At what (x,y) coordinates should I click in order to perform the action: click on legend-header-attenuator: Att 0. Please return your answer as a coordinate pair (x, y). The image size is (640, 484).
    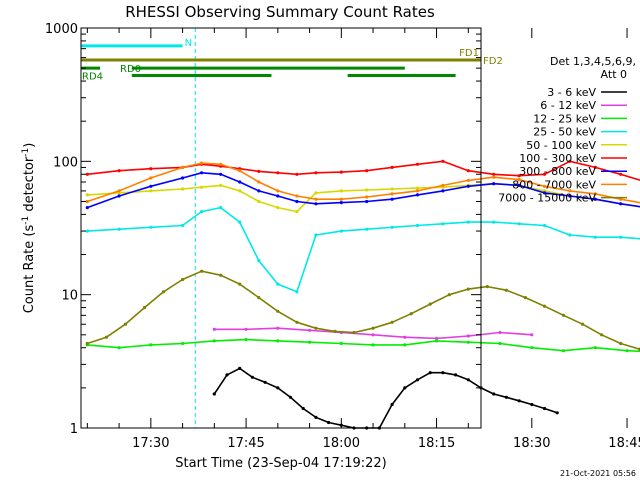
    Looking at the image, I should click on (614, 74).